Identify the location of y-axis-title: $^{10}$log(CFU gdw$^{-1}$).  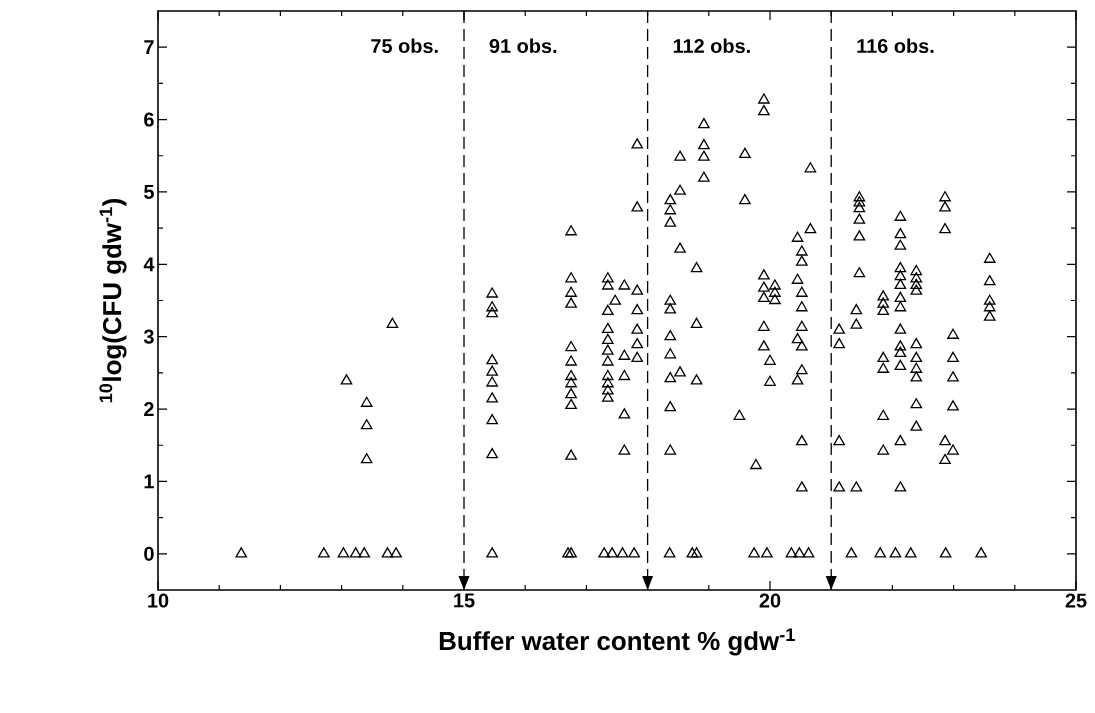
(113, 300).